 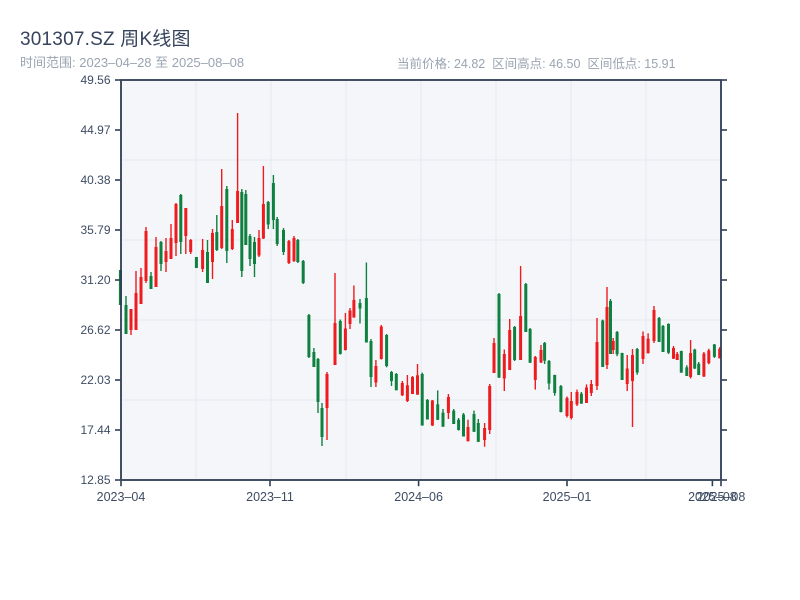 What do you see at coordinates (95, 130) in the screenshot?
I see `svg-text: 44.97` at bounding box center [95, 130].